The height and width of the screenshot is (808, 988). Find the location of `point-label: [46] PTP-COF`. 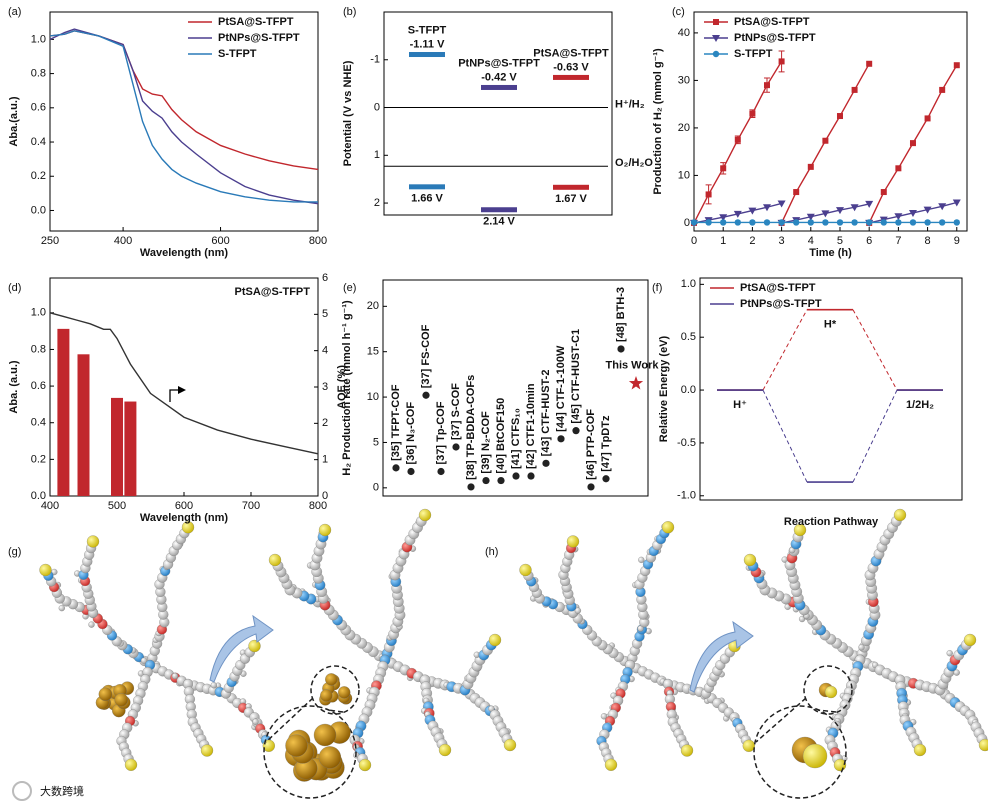

point-label: [46] PTP-COF is located at coordinates (591, 444).